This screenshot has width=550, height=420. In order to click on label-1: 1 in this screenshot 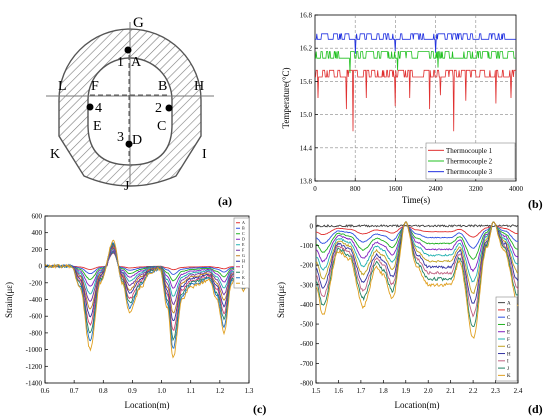, I will do `click(120, 62)`.